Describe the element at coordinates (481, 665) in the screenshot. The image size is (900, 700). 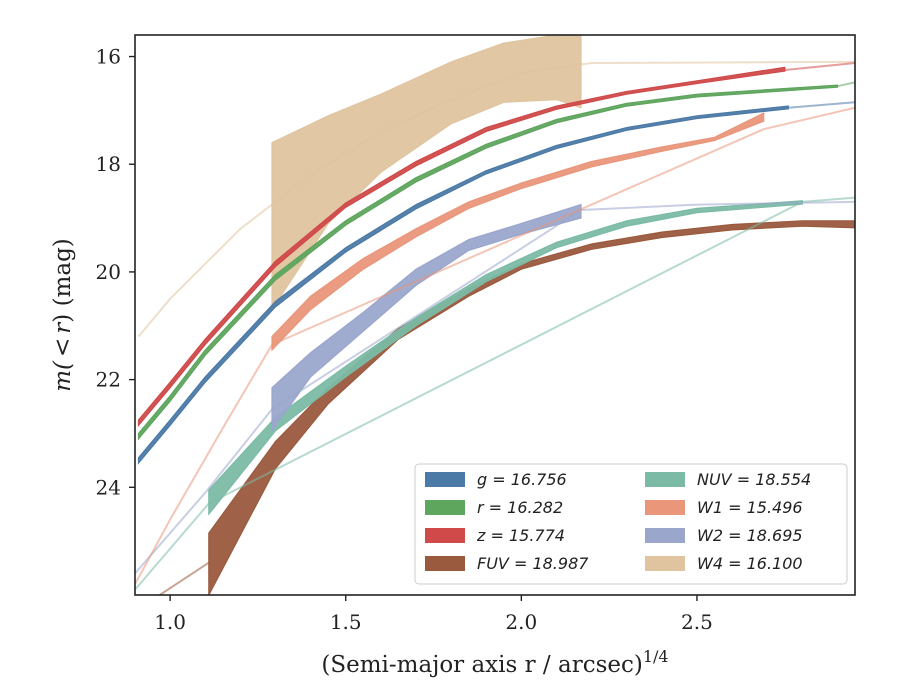
I see `x-axis-label-text: (Semi-major axis r / arcsec)` at that location.